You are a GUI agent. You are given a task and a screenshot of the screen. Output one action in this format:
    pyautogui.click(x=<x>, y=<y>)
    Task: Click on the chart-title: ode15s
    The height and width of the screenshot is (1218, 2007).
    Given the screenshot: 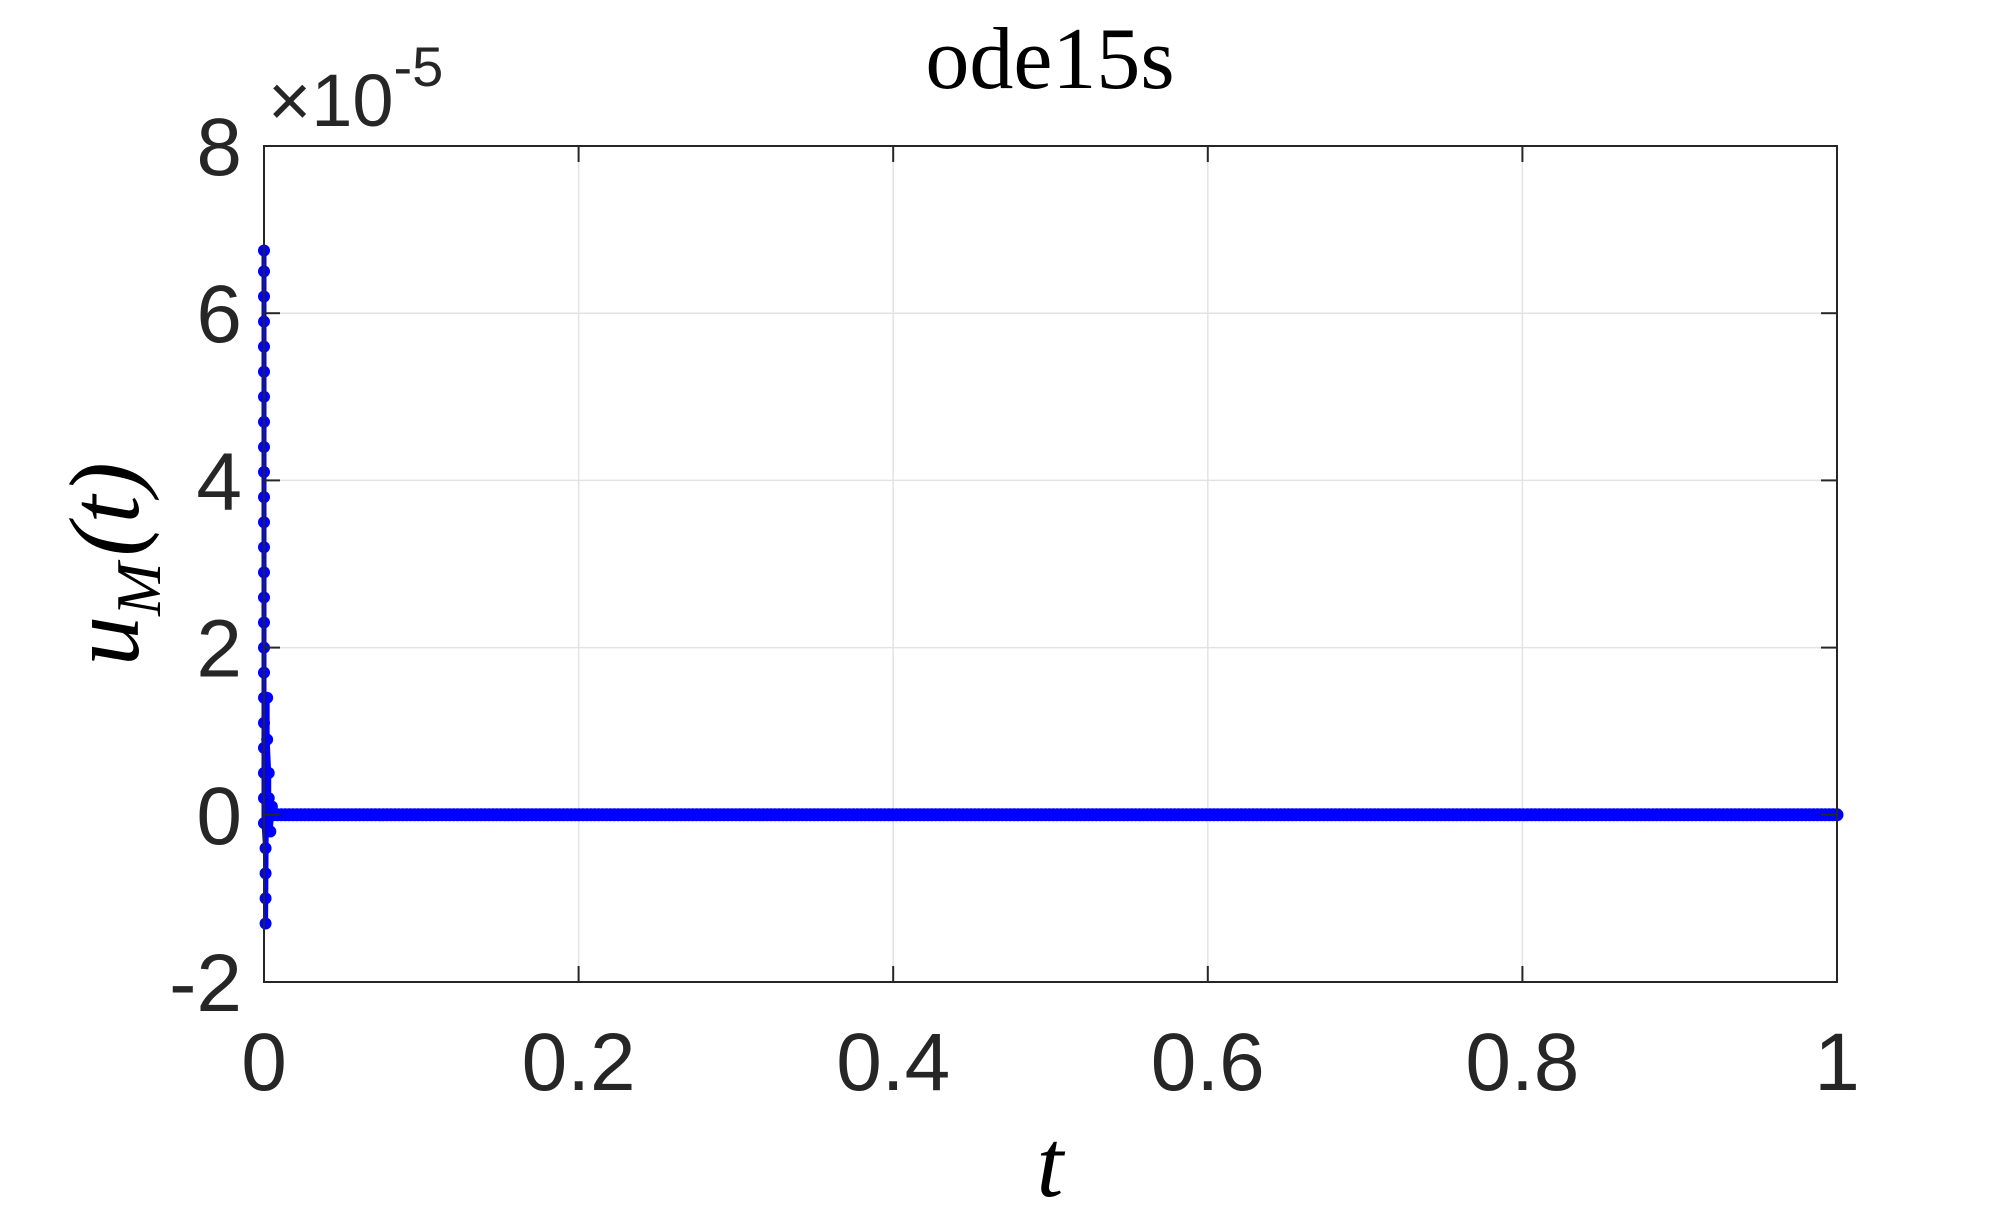 What is the action you would take?
    pyautogui.click(x=1049, y=59)
    